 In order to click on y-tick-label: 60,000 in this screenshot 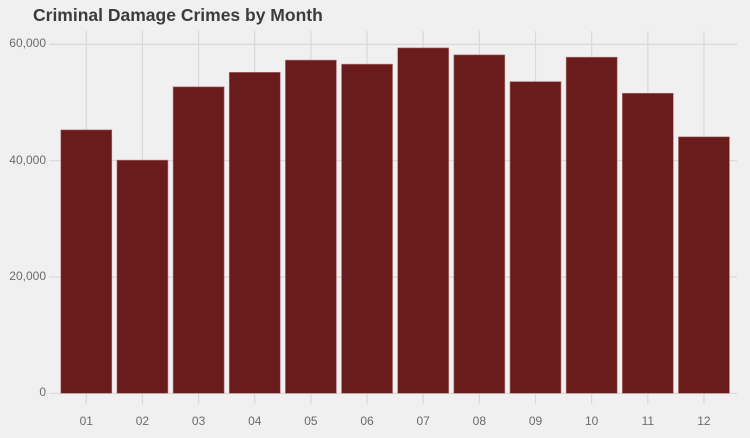, I will do `click(27, 43)`.